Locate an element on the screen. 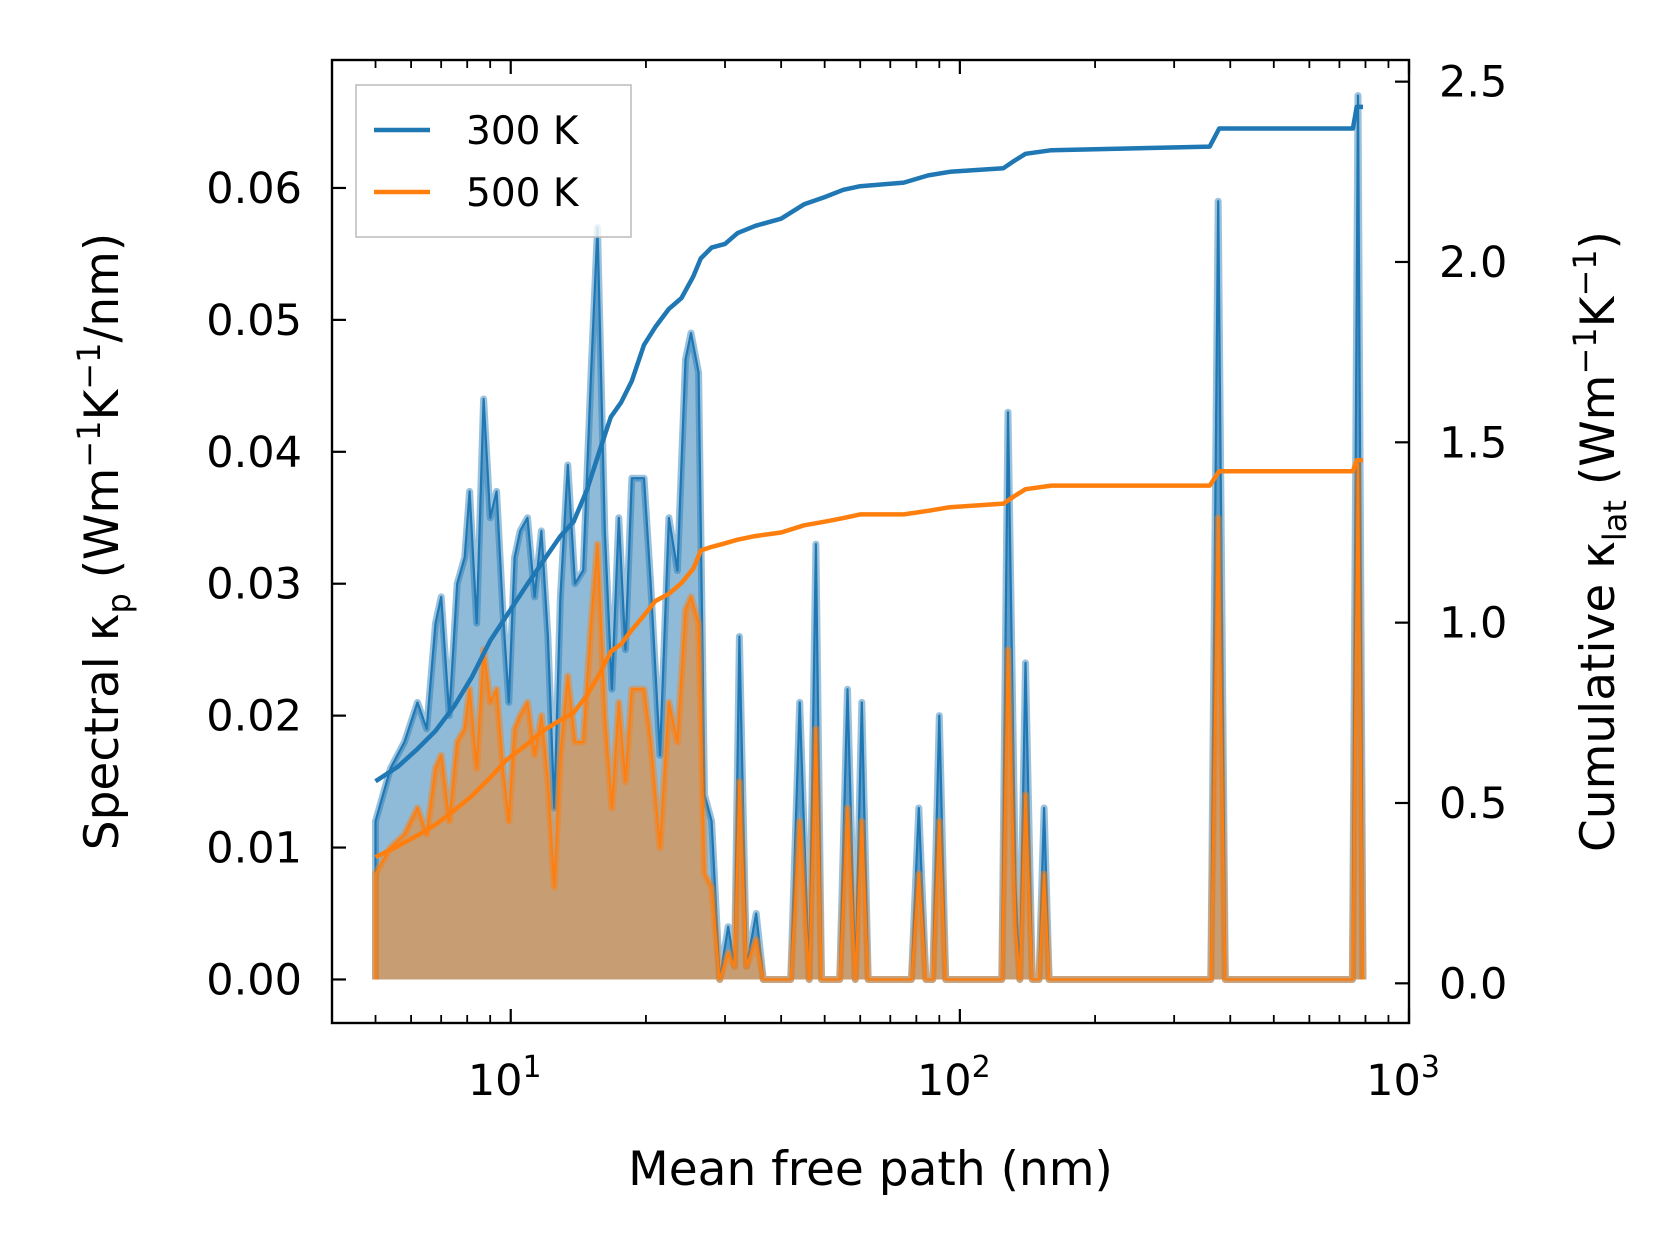 This screenshot has height=1254, width=1679. y-left-tick-label: 0.00 is located at coordinates (254, 980).